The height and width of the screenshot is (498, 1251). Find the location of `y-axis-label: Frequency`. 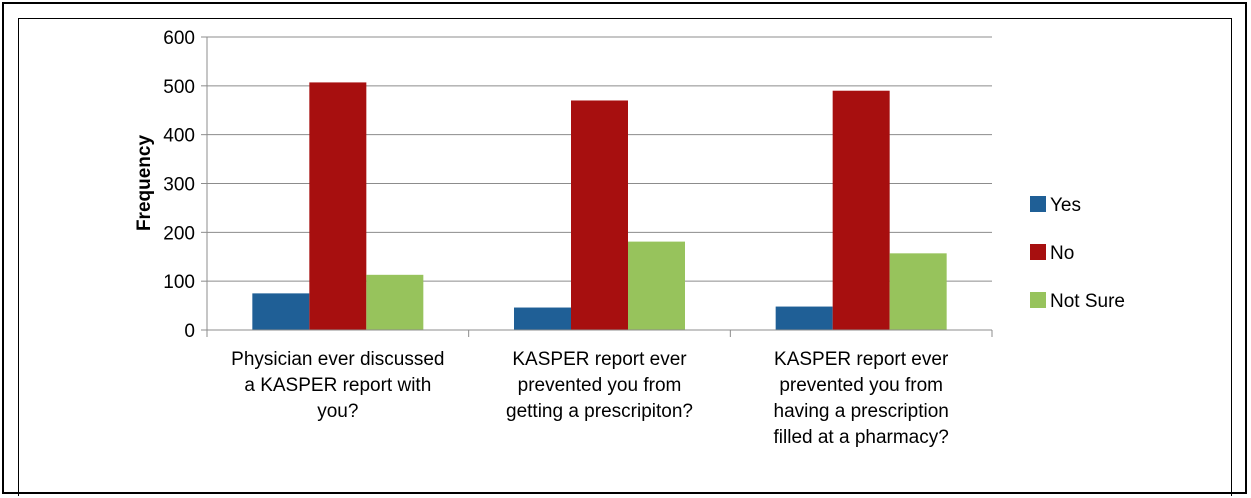

y-axis-label: Frequency is located at coordinates (144, 183).